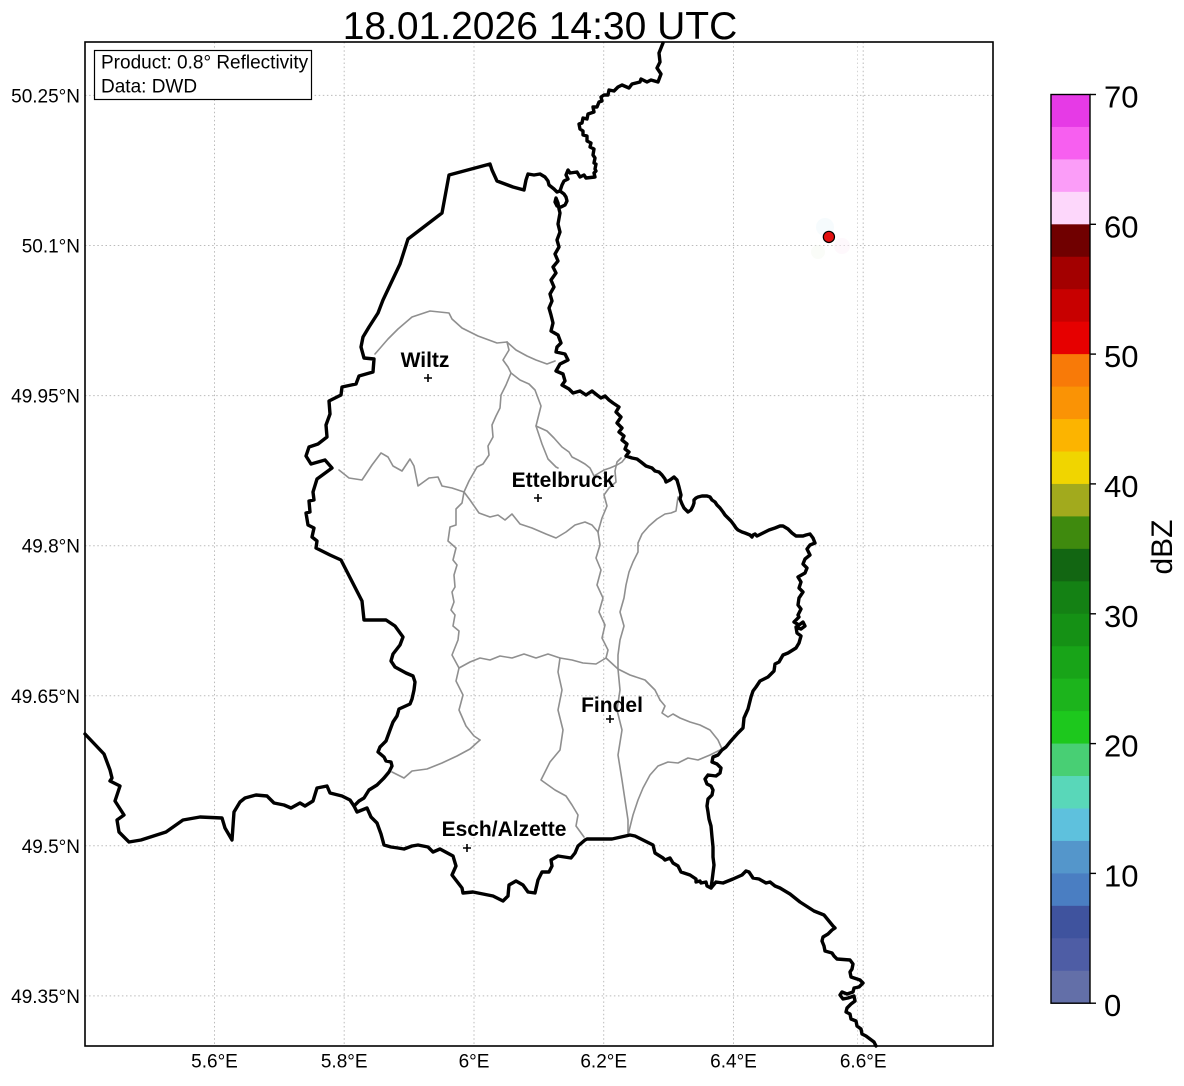  Describe the element at coordinates (733, 1062) in the screenshot. I see `svg-text: 6.4°E` at that location.